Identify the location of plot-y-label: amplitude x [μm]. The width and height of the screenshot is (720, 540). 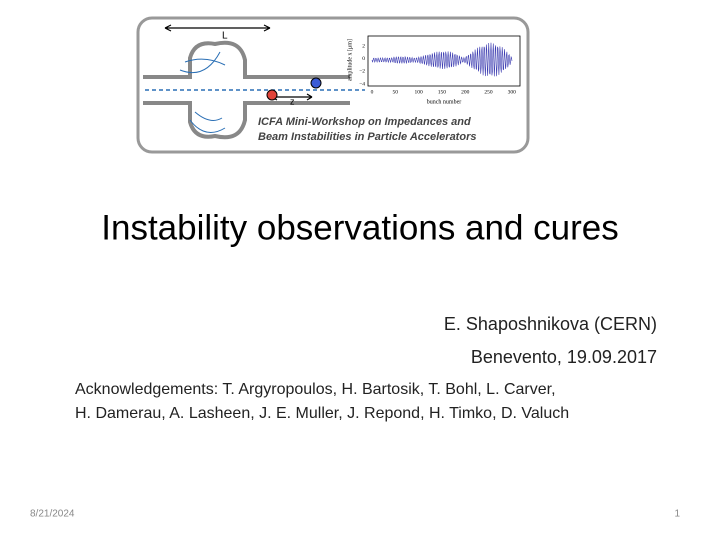
(350, 60).